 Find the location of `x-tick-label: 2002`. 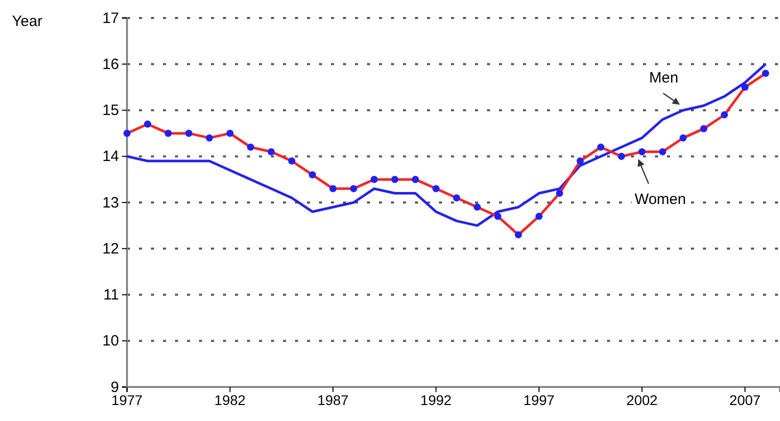

x-tick-label: 2002 is located at coordinates (642, 400).